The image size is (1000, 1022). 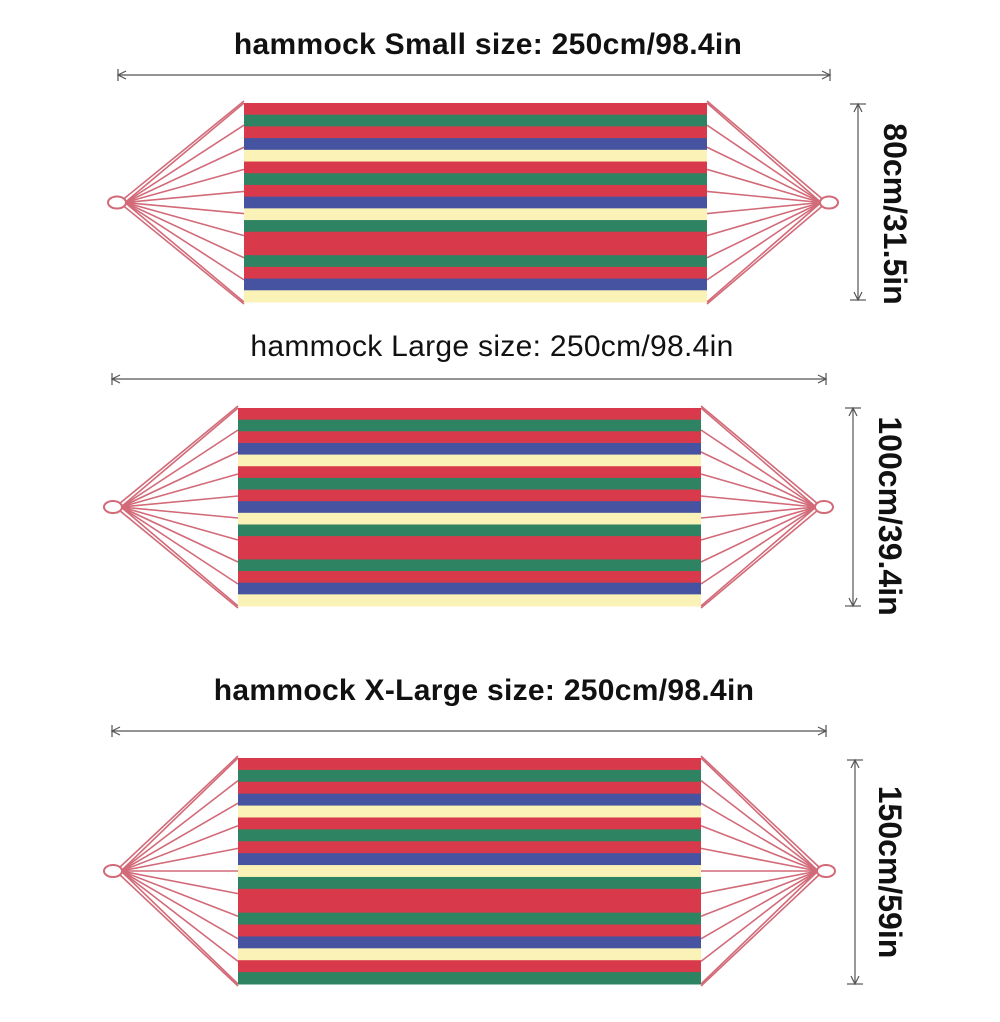 I want to click on width-label-large: 100cm/39.4in, so click(x=890, y=516).